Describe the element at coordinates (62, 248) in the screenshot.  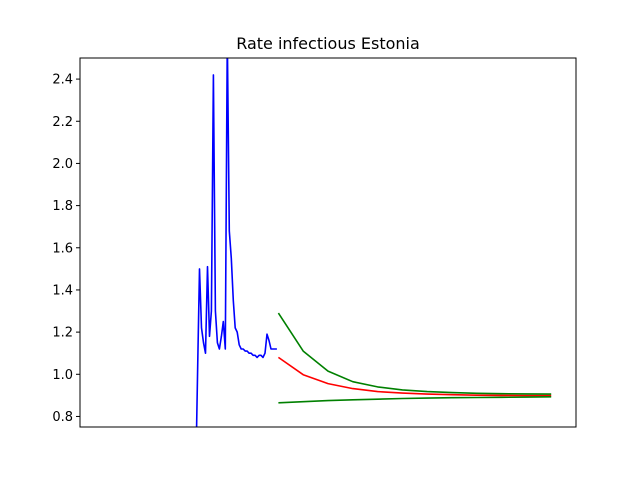
I see `y-tick-label: 1.6` at that location.